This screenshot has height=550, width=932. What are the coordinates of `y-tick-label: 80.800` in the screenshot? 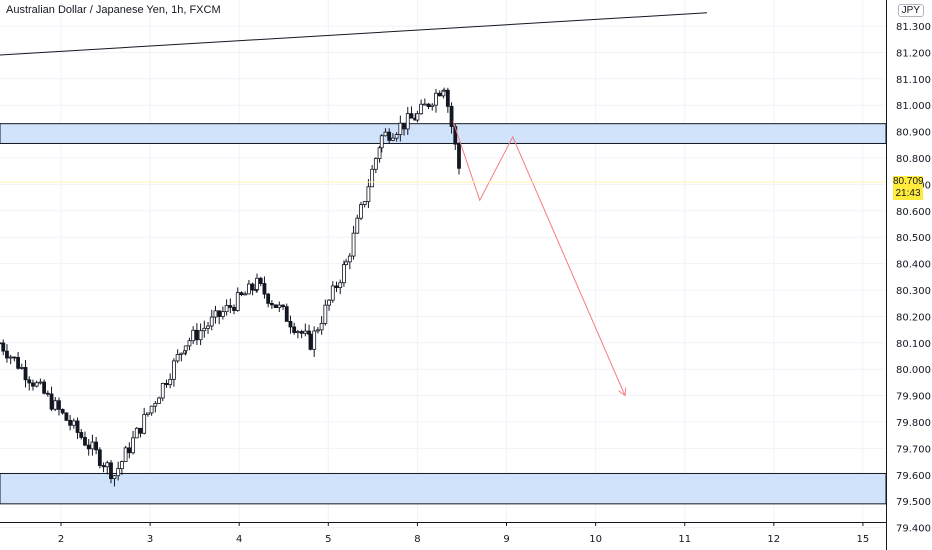 It's located at (913, 159).